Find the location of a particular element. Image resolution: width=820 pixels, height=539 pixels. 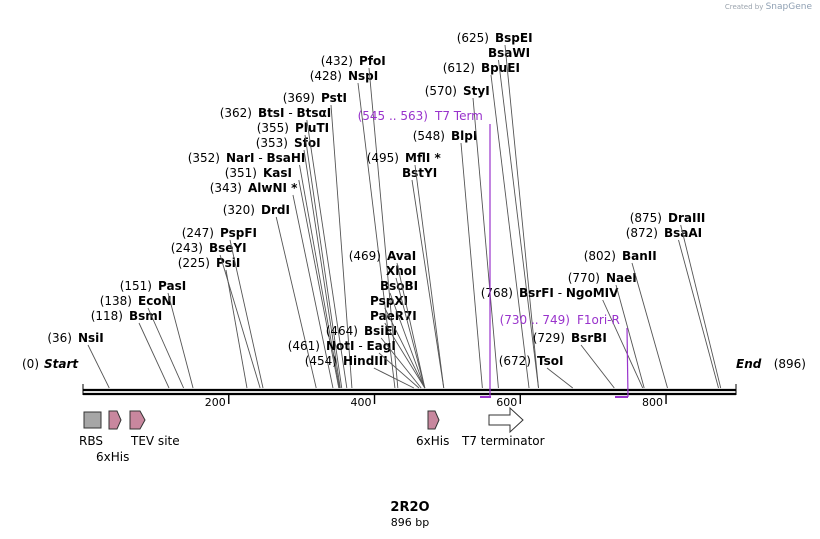

construct-title: 2R2O is located at coordinates (410, 507).